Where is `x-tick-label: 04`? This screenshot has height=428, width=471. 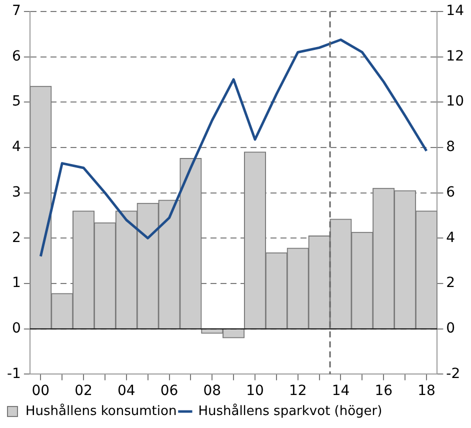 x-tick-label: 04 is located at coordinates (126, 391).